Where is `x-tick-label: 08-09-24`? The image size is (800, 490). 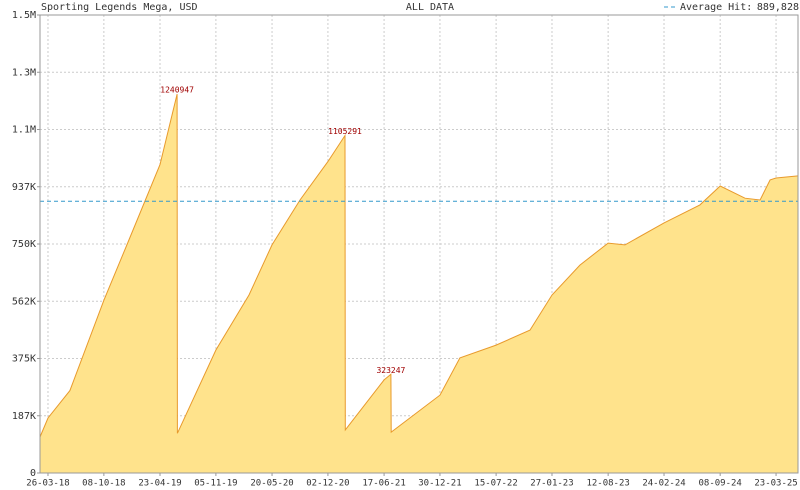 x-tick-label: 08-09-24 is located at coordinates (719, 484).